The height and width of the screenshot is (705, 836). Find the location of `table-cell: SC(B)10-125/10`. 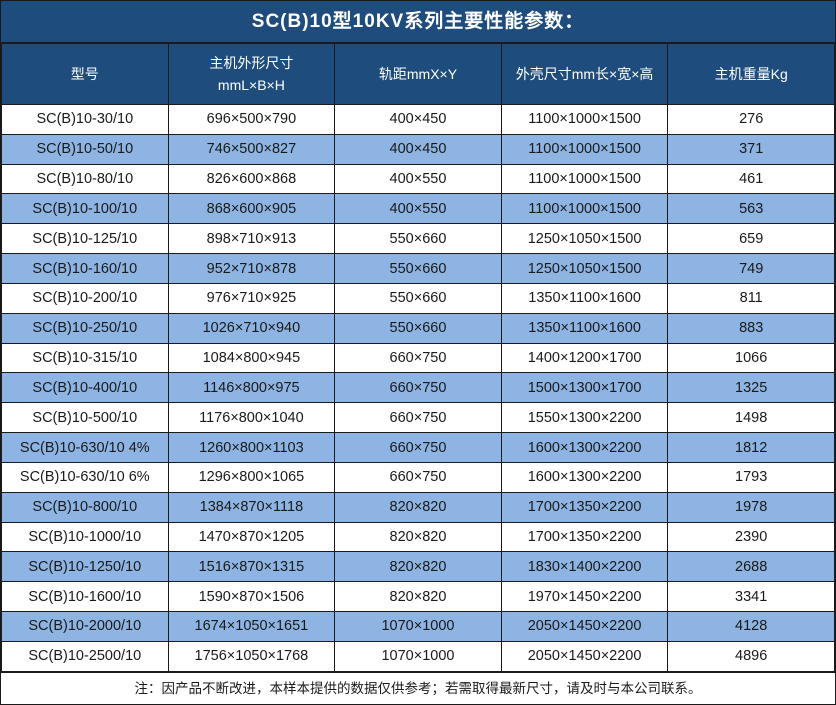

table-cell: SC(B)10-125/10 is located at coordinates (85, 239).